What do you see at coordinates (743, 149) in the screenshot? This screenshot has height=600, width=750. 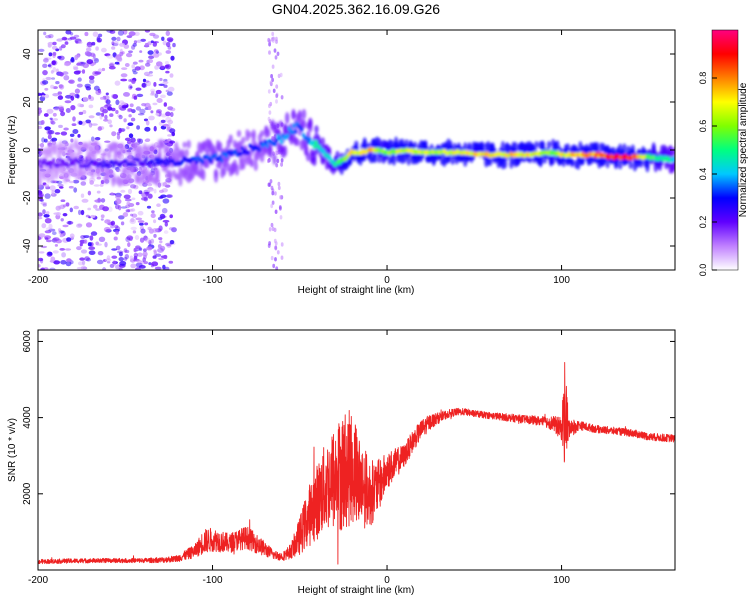 I see `colorbar-label: Normalized spectral amplitude` at bounding box center [743, 149].